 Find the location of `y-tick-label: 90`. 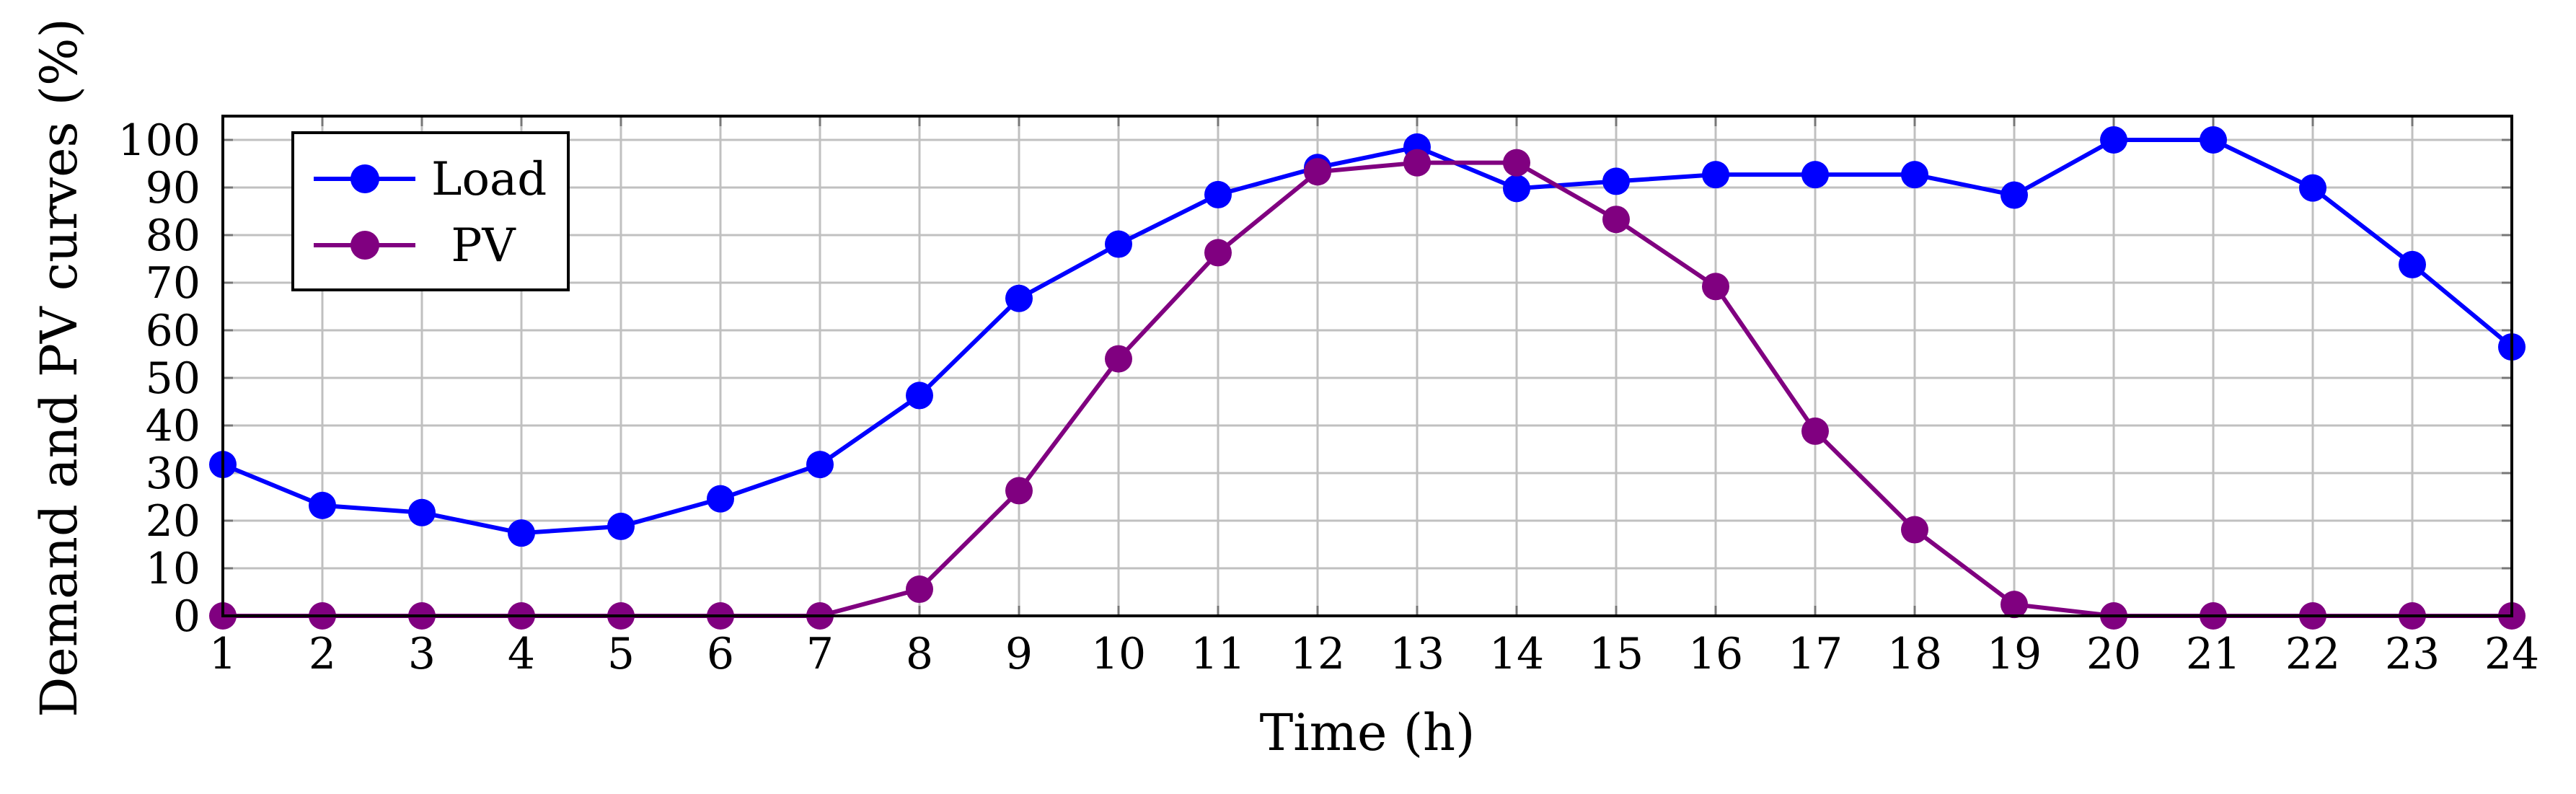

y-tick-label: 90 is located at coordinates (173, 188).